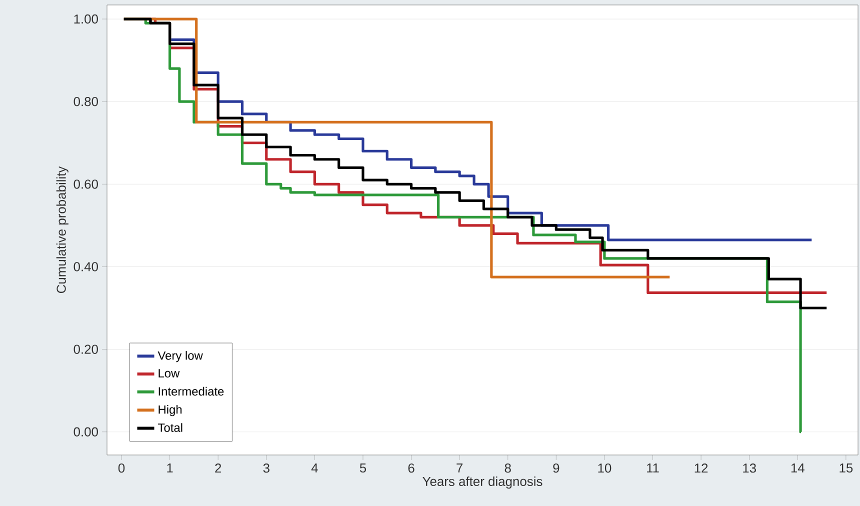  What do you see at coordinates (653, 468) in the screenshot?
I see `x-tick-label: 11` at bounding box center [653, 468].